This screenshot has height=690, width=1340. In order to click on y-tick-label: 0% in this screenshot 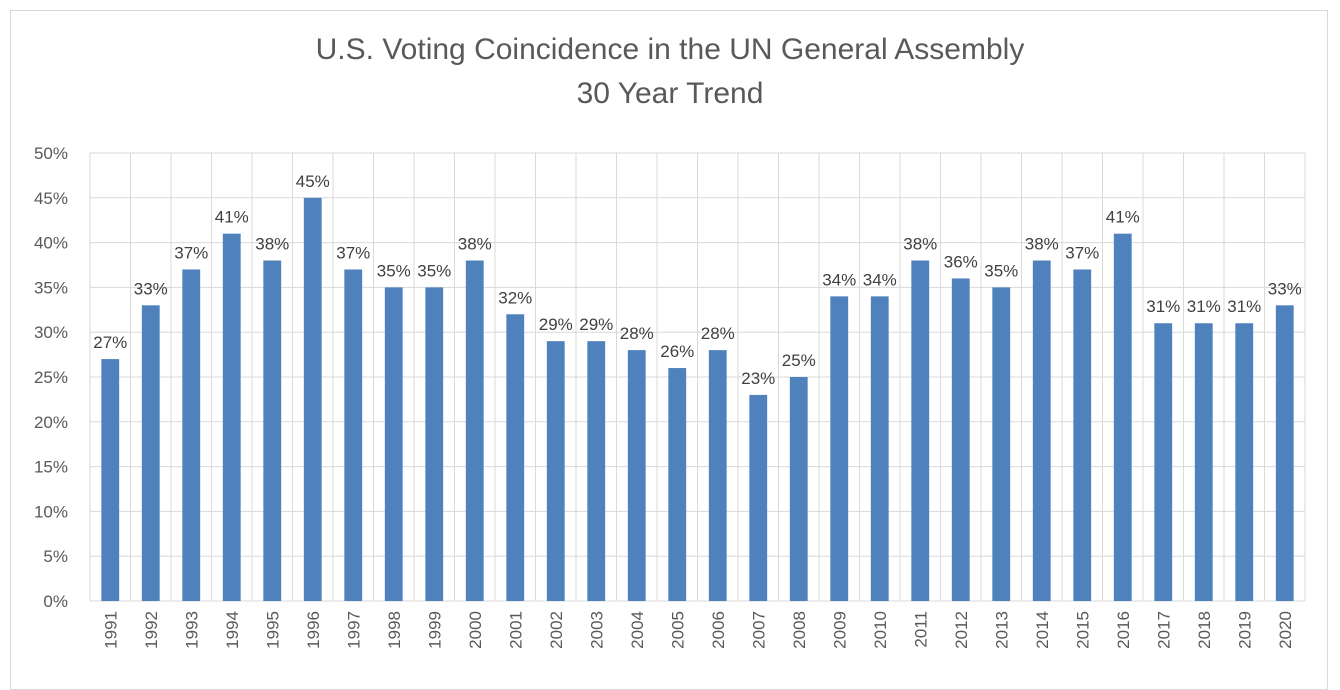, I will do `click(55, 601)`.